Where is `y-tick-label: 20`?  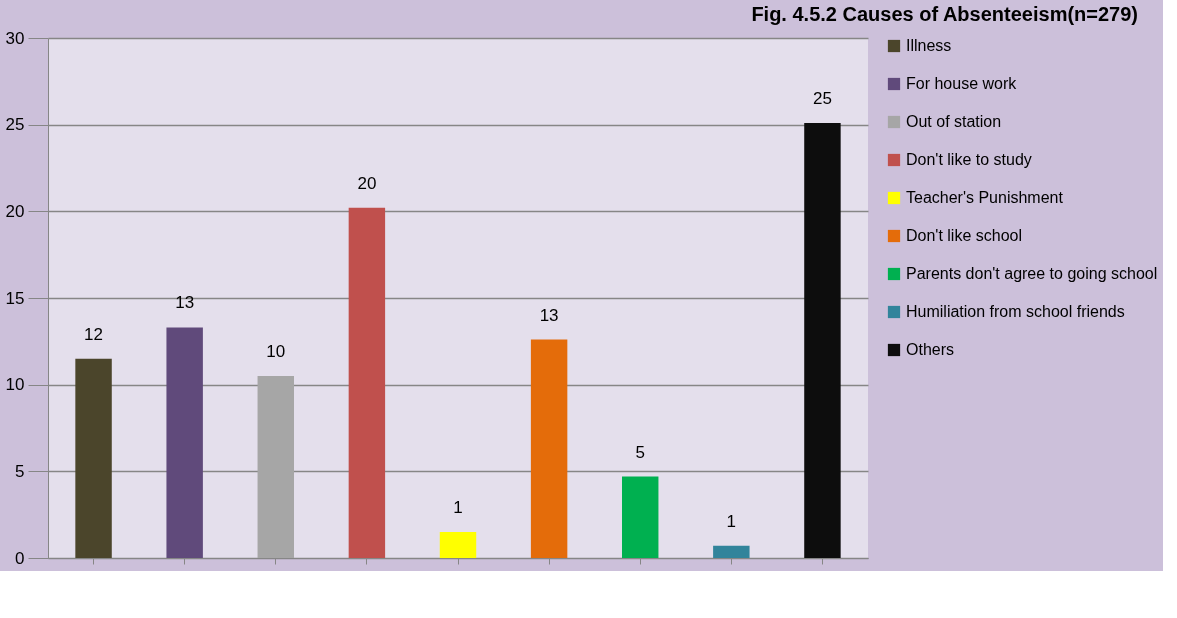 y-tick-label: 20 is located at coordinates (15, 211).